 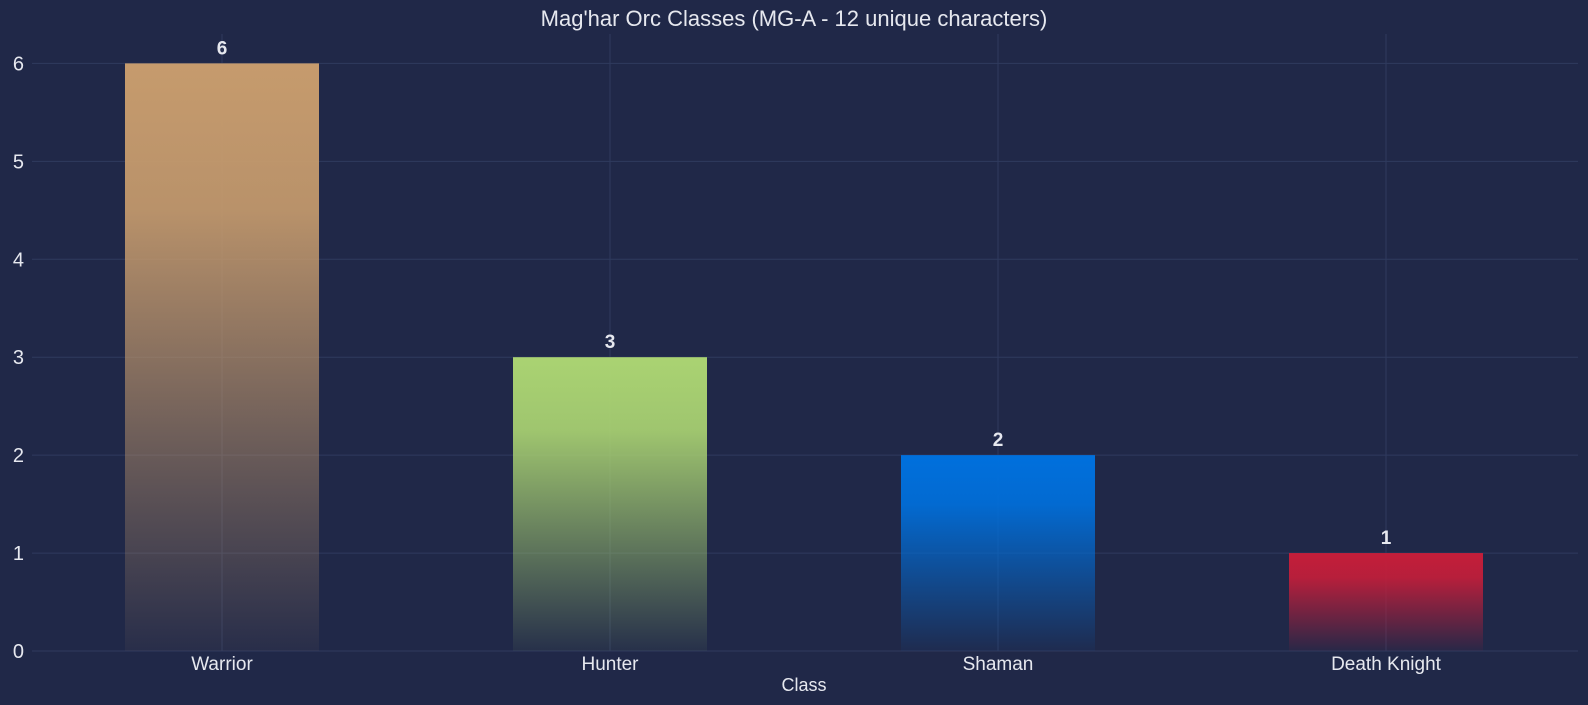 I want to click on x-tick-label: Hunter, so click(x=610, y=664).